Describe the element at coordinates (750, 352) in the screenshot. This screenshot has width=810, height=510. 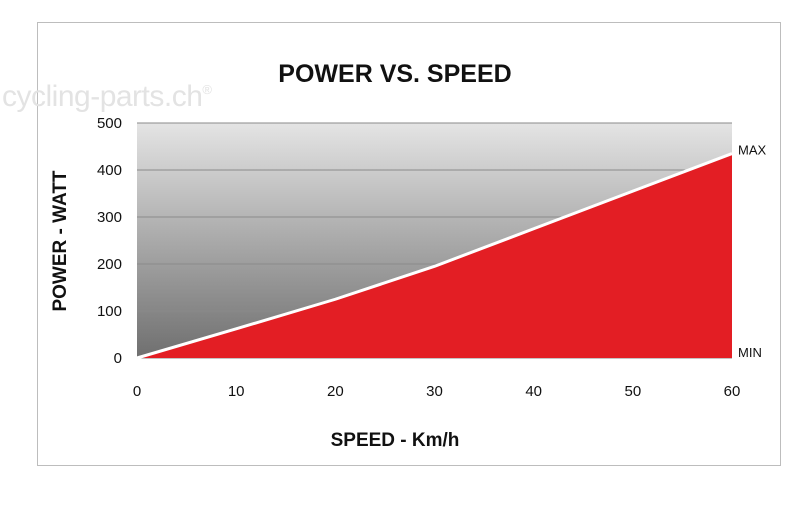
I see `min-label: MIN` at that location.